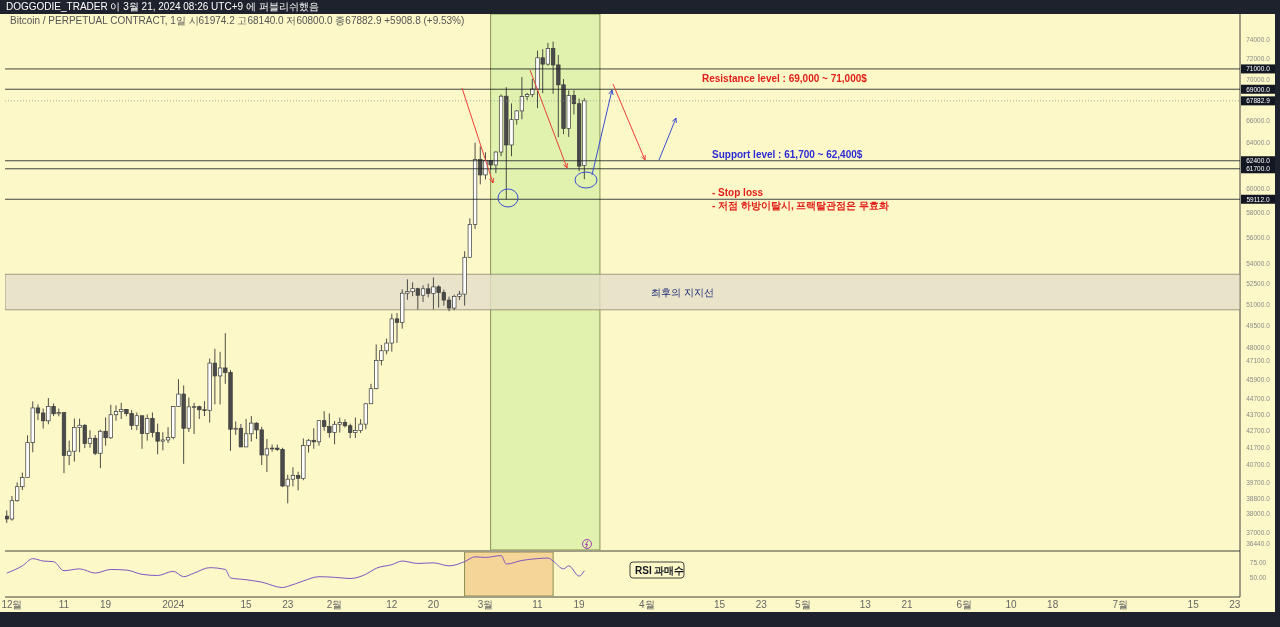  What do you see at coordinates (12, 604) in the screenshot?
I see `x-tick-label: 12월` at bounding box center [12, 604].